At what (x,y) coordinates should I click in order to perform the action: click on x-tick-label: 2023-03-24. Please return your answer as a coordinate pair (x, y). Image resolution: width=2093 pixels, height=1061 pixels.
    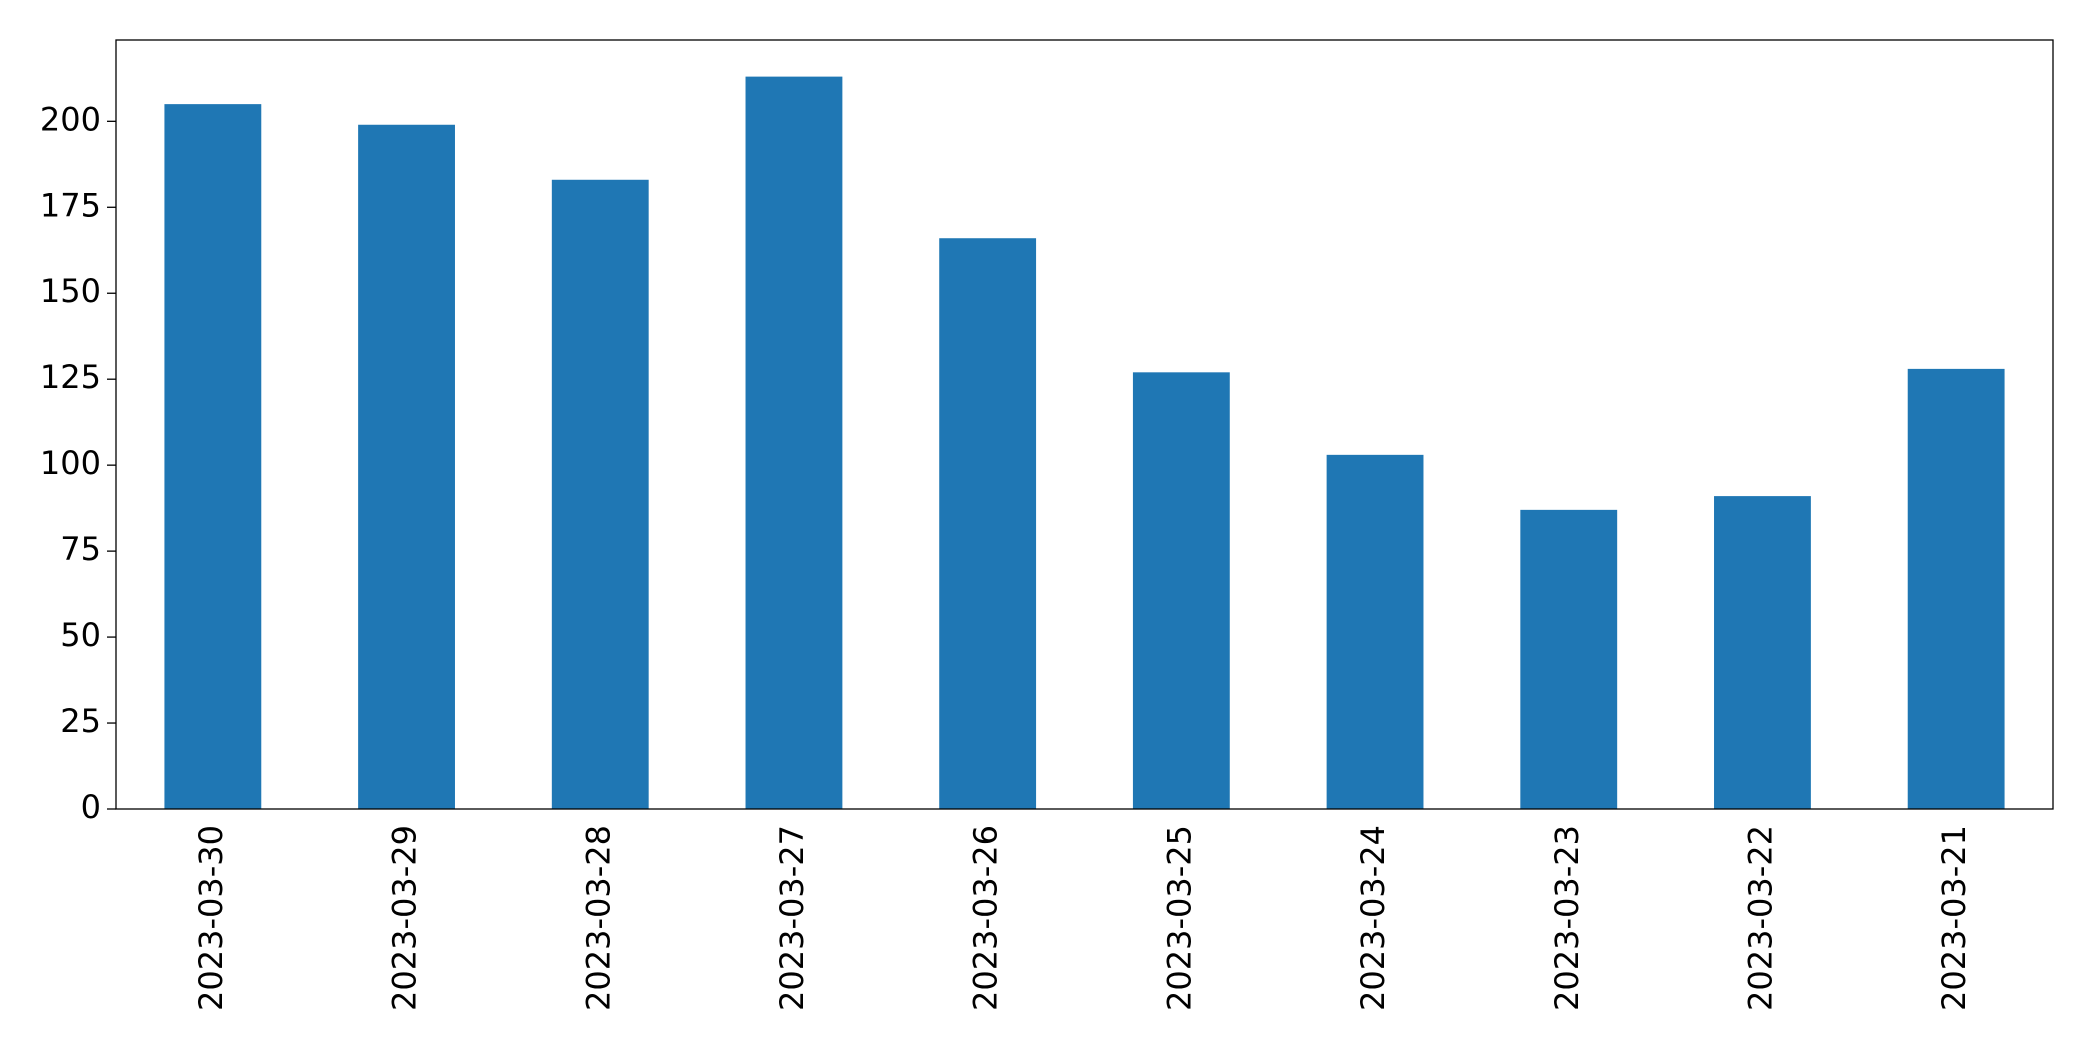
    Looking at the image, I should click on (1373, 918).